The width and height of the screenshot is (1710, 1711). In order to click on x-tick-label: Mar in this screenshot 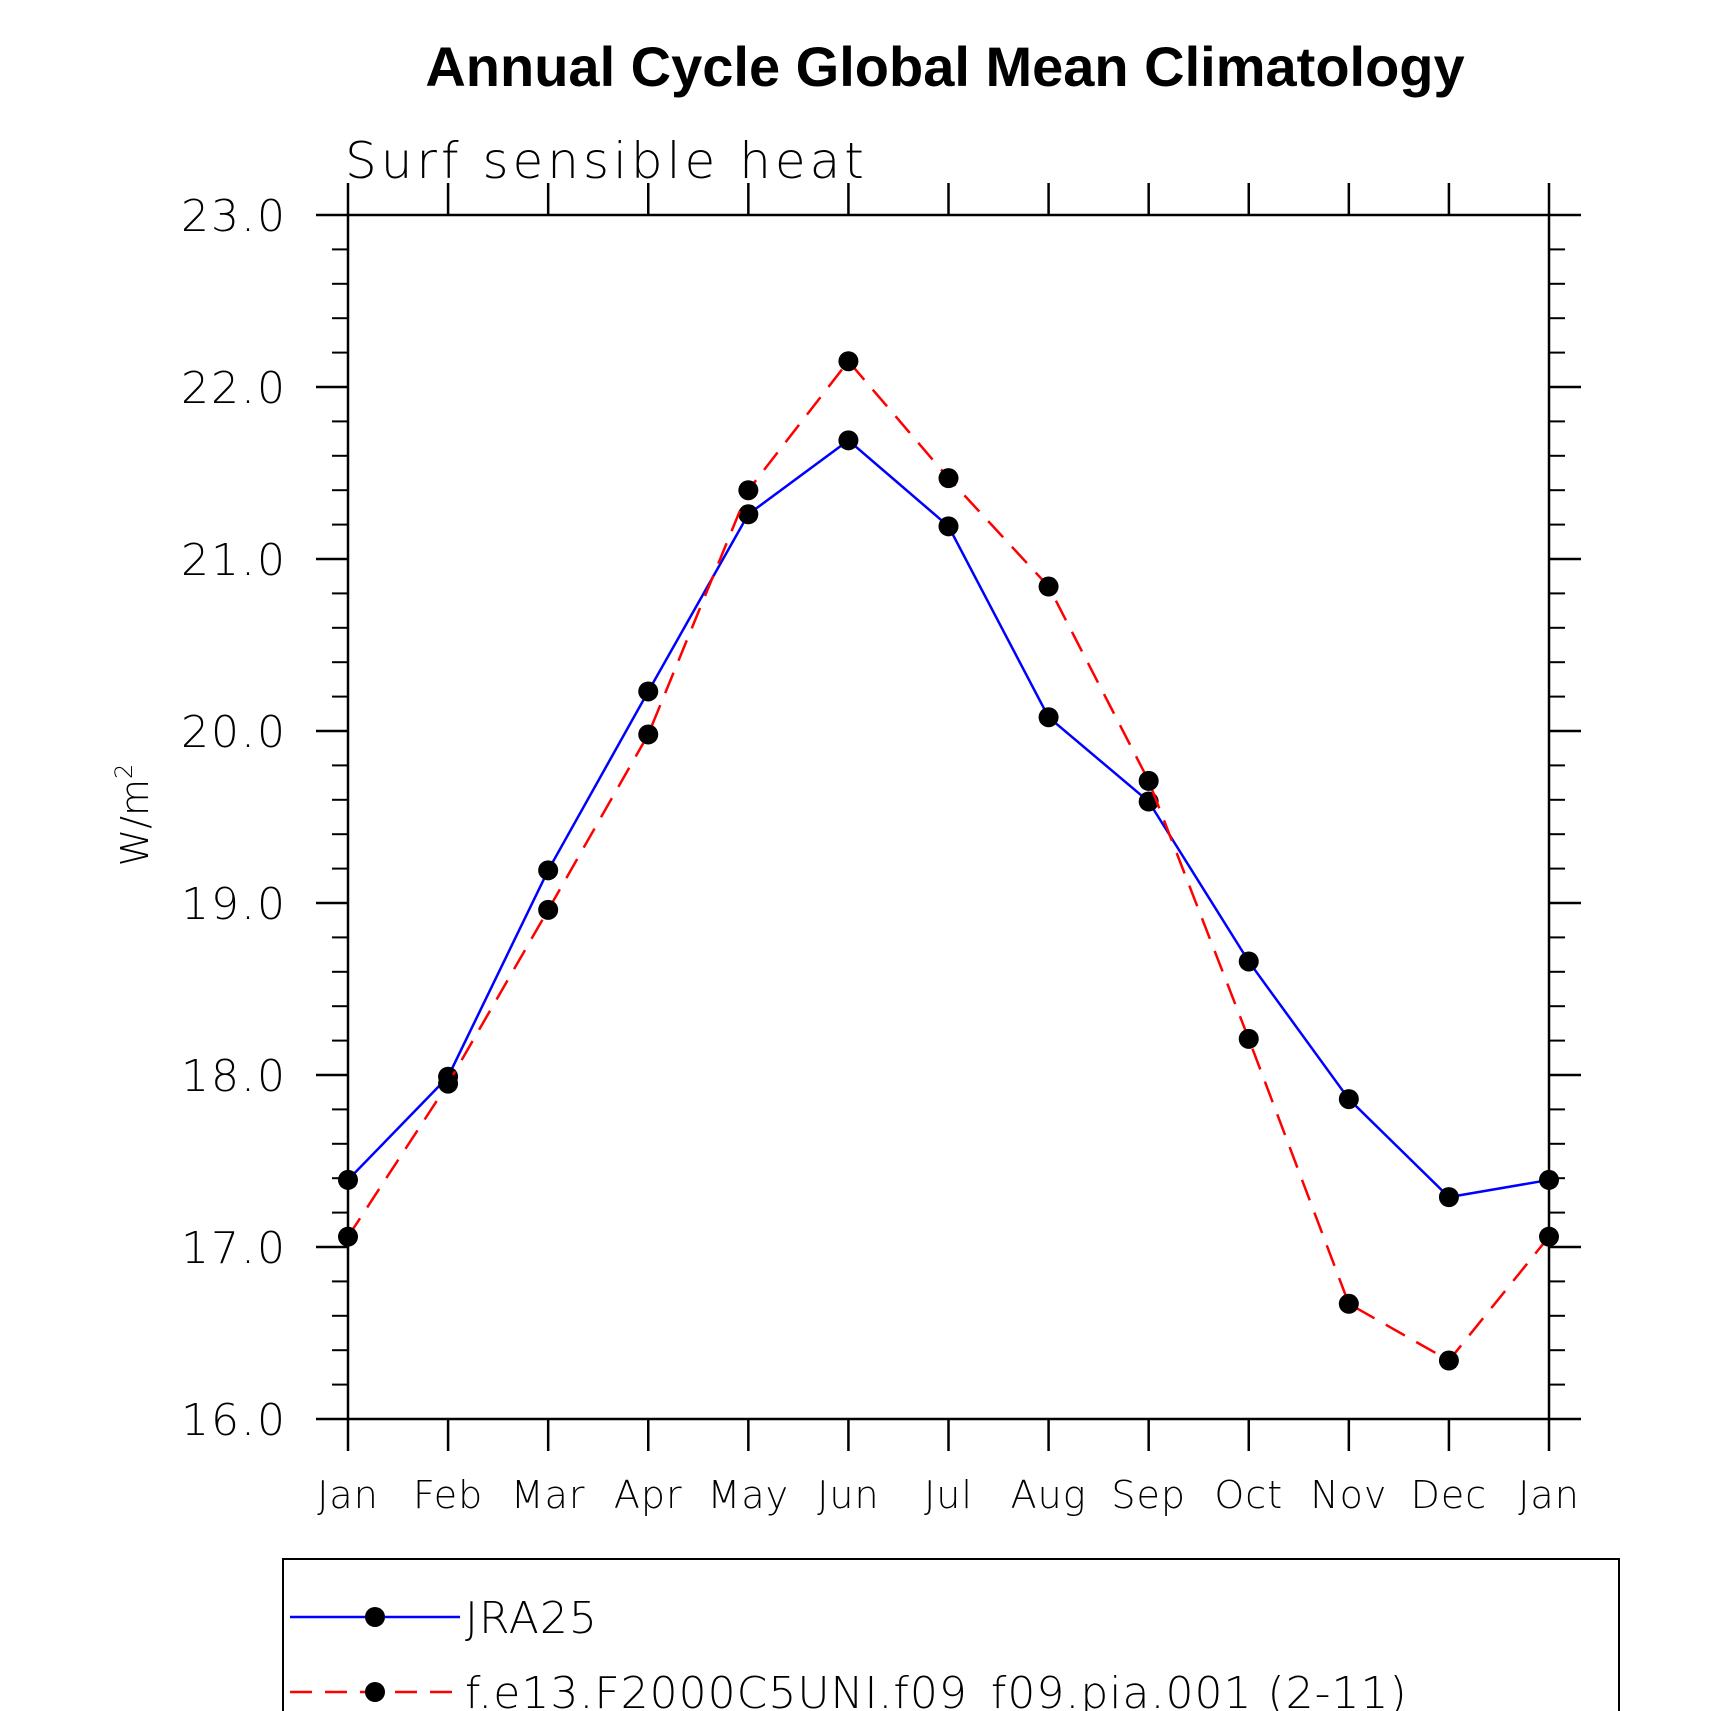, I will do `click(548, 1495)`.